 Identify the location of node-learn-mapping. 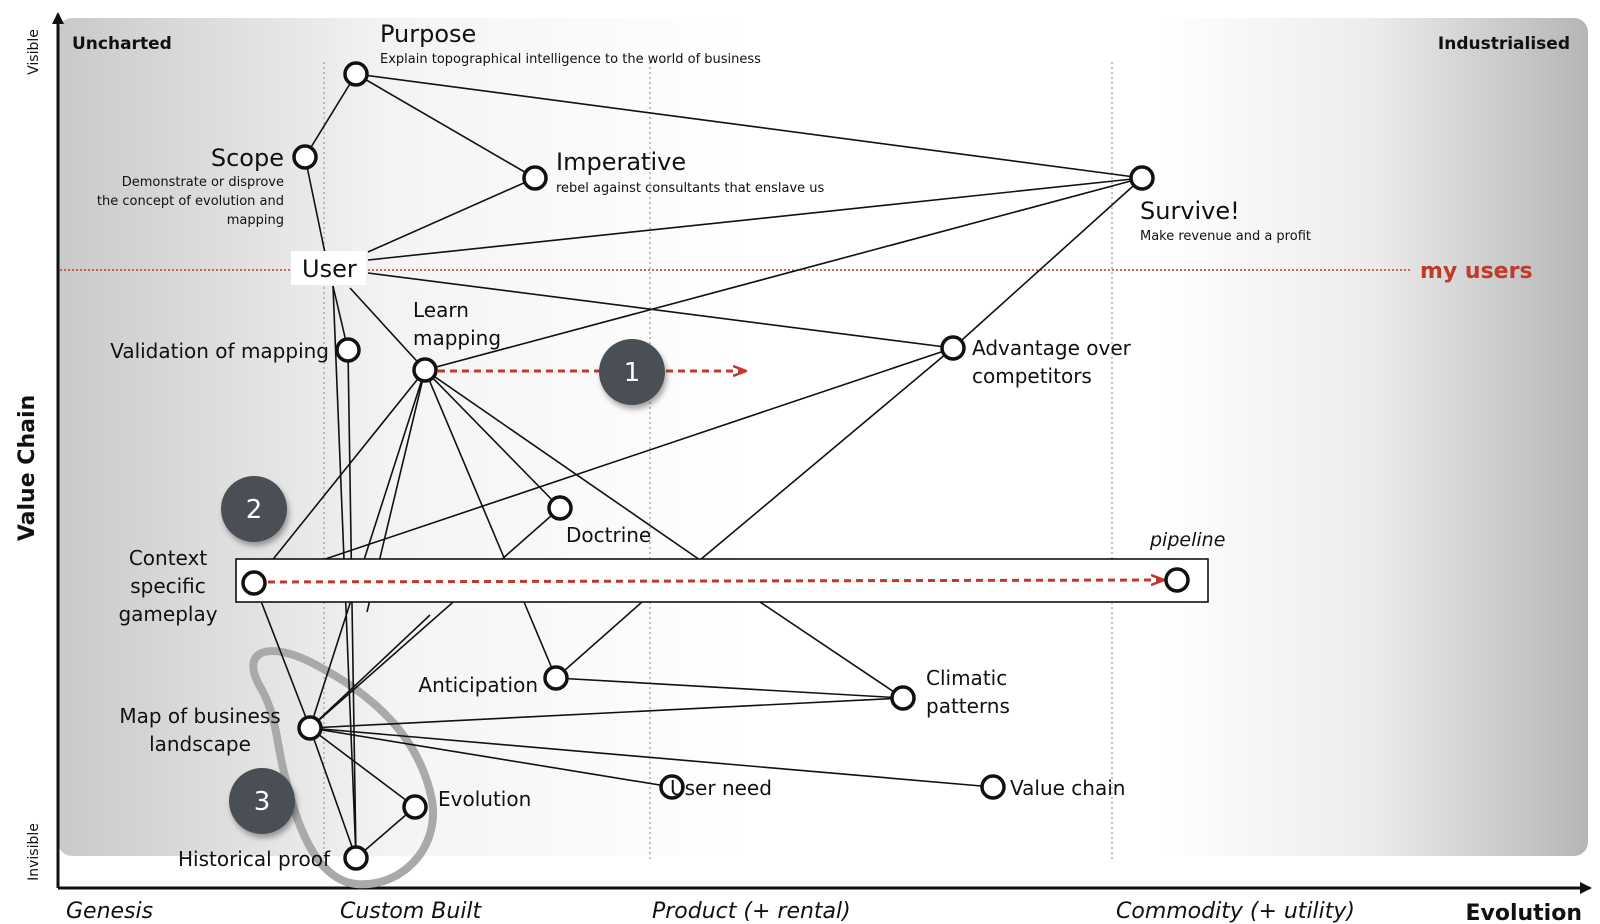
(425, 370).